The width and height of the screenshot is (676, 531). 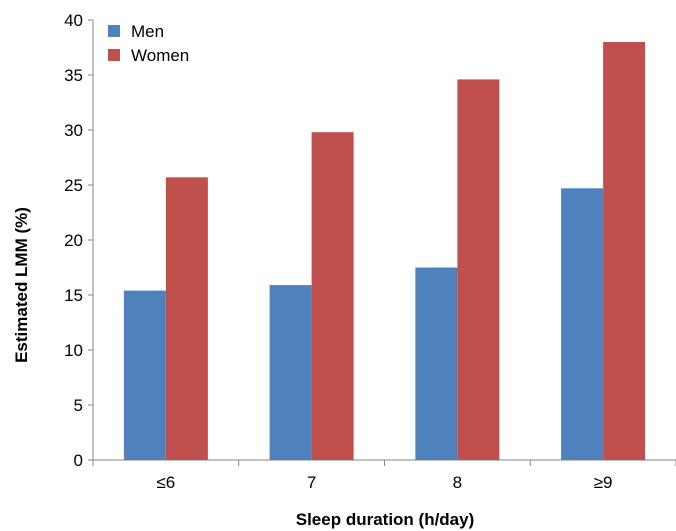 I want to click on x-tick-label: ≤6, so click(x=165, y=482).